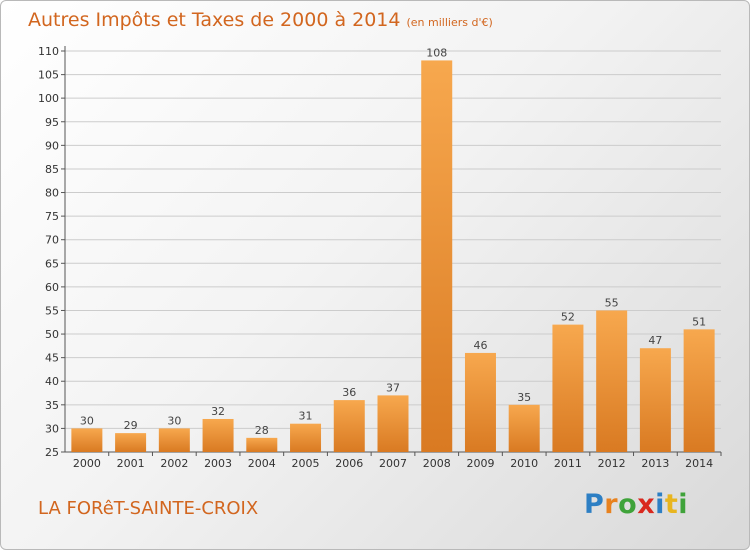  Describe the element at coordinates (214, 20) in the screenshot. I see `chart-title-text: Autres Impôts et Taxes de 2000 à 2014` at that location.